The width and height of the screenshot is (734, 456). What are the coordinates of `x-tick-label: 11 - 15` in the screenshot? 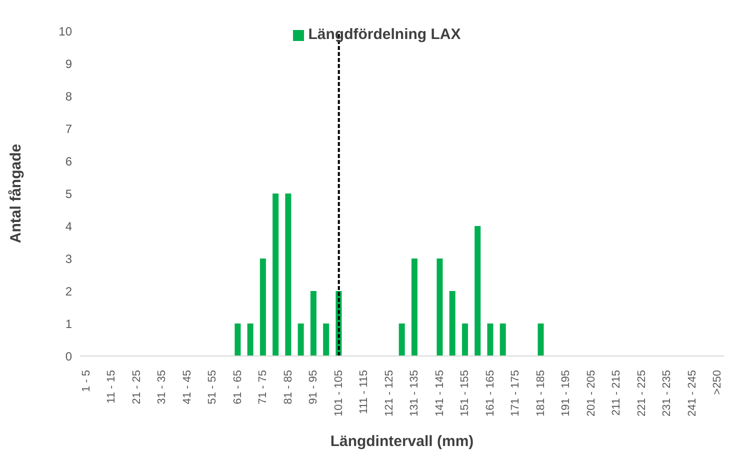 It's located at (112, 387).